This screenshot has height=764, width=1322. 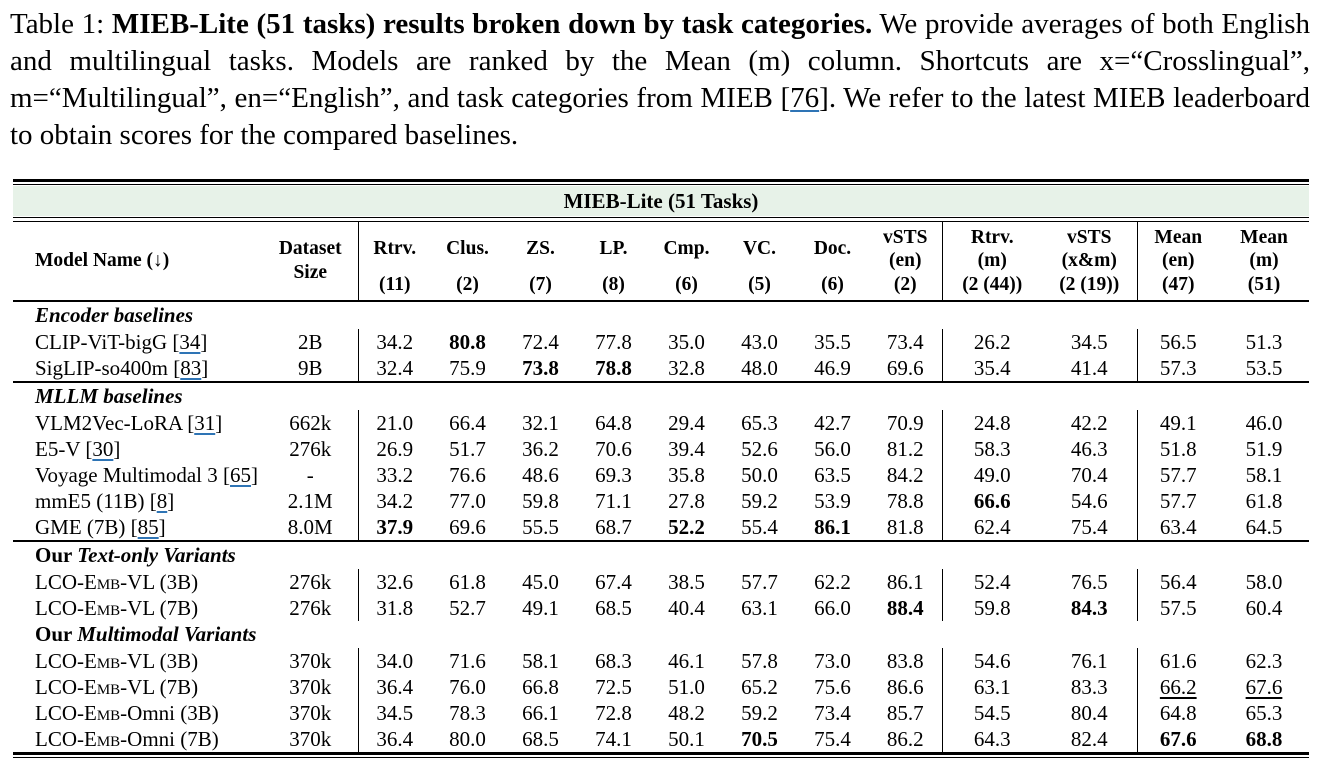 I want to click on section-label-italic: Text-only Variants, so click(x=156, y=555).